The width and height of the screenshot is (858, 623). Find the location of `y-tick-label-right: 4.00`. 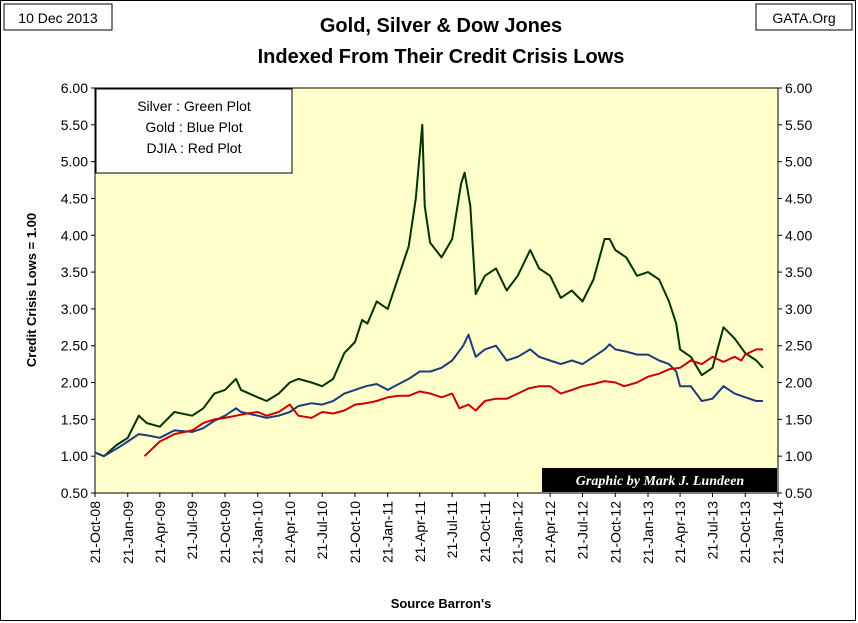

y-tick-label-right: 4.00 is located at coordinates (798, 235).